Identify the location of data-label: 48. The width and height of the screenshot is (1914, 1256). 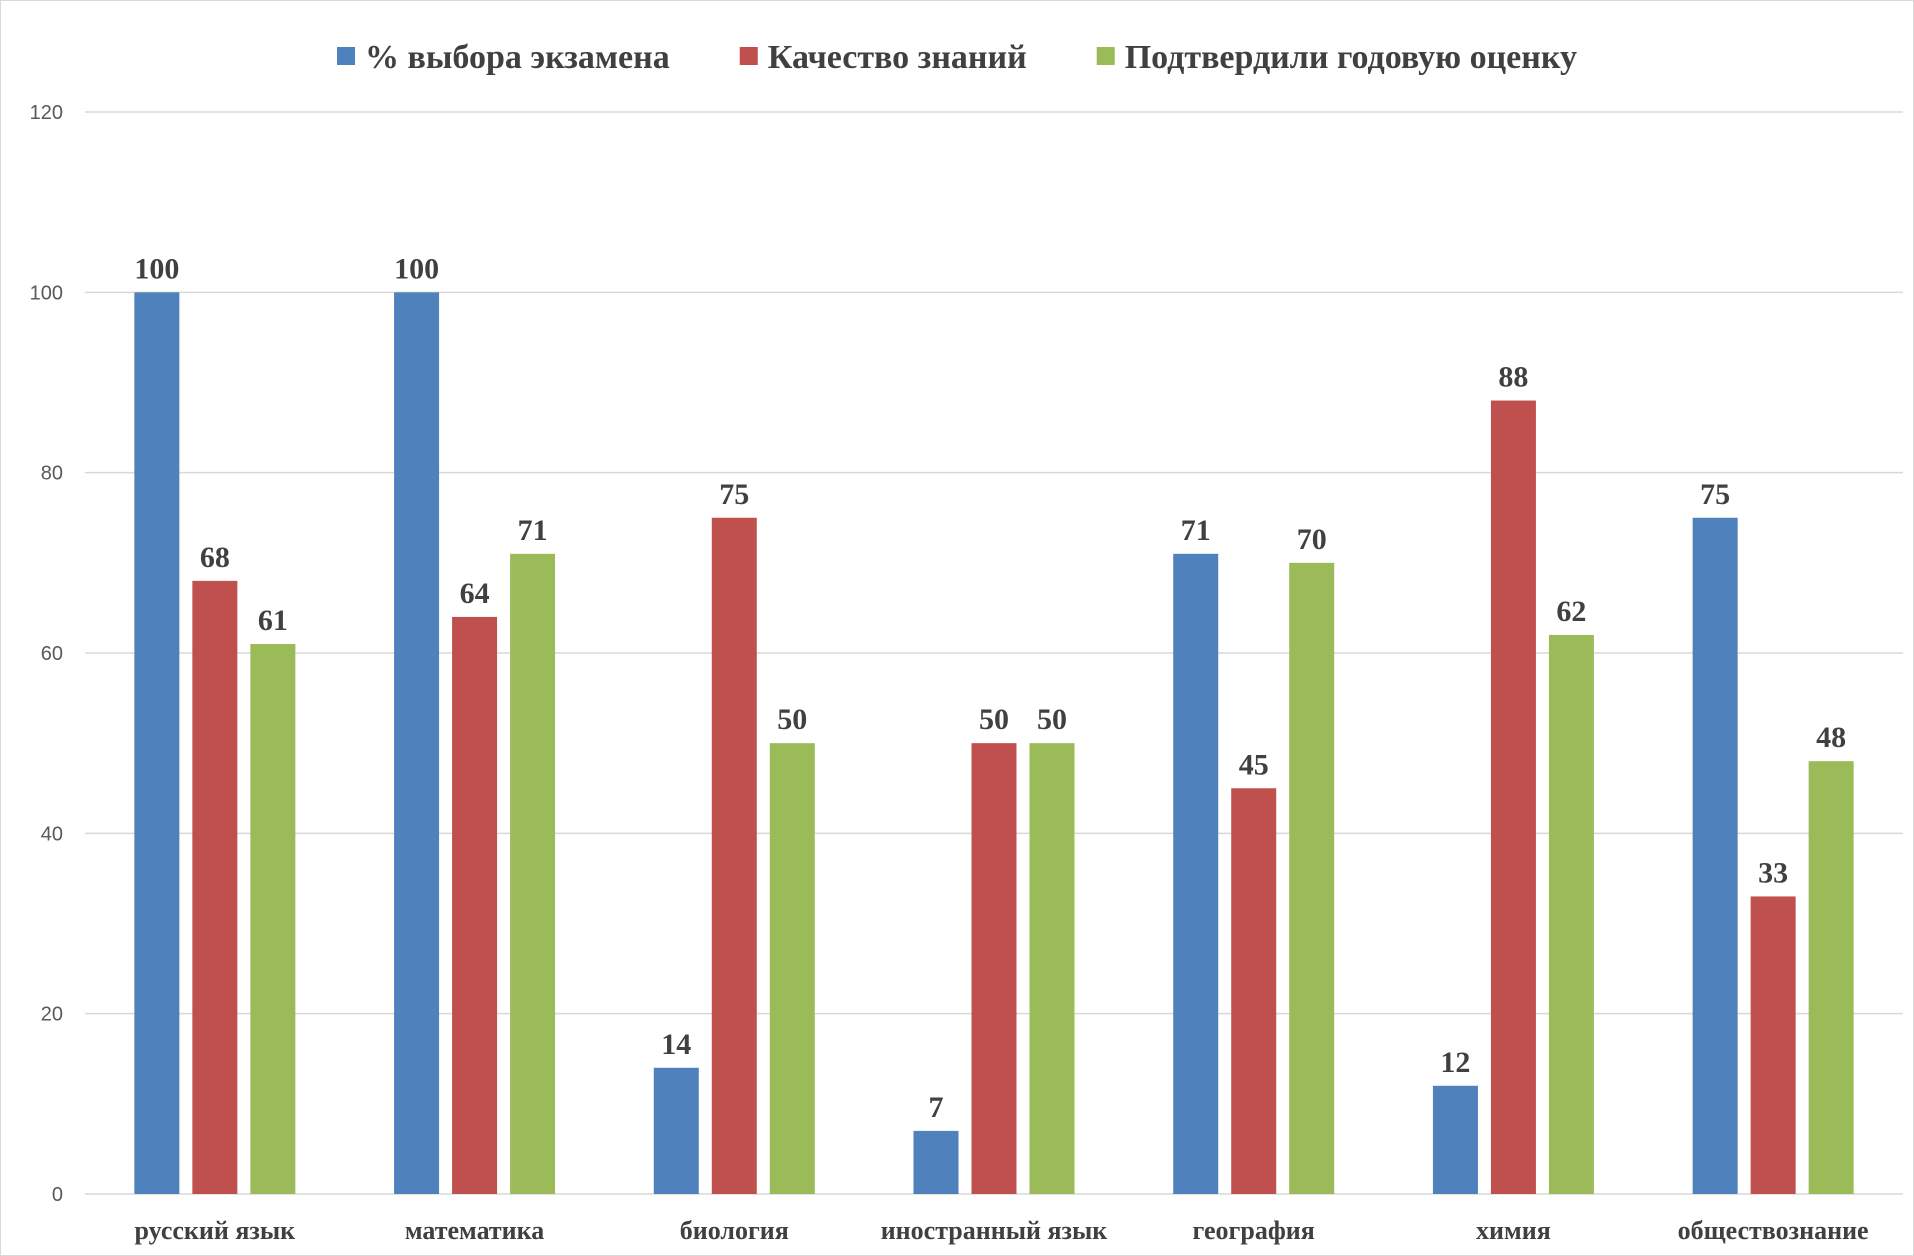
(1831, 737).